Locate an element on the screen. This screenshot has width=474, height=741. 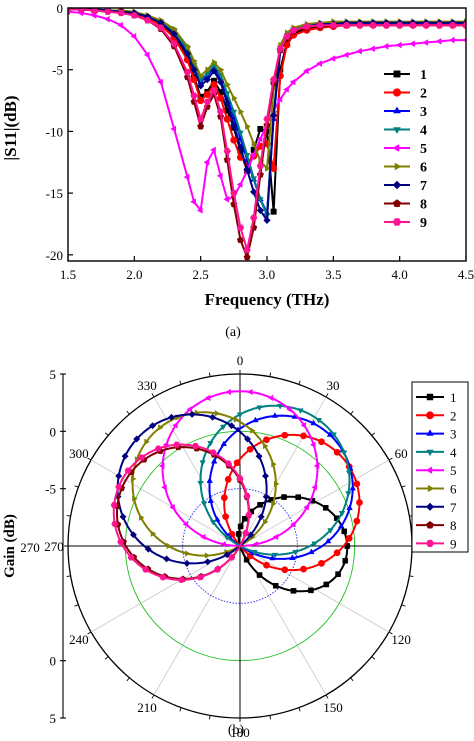
chart-a-legend-label: 4 is located at coordinates (423, 131).